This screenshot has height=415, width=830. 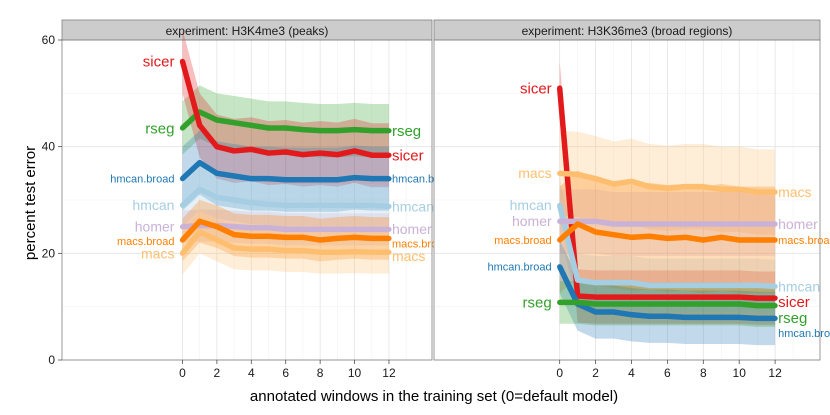 I want to click on series-label-left-hmcan.broad: hmcan.broad, so click(x=142, y=180).